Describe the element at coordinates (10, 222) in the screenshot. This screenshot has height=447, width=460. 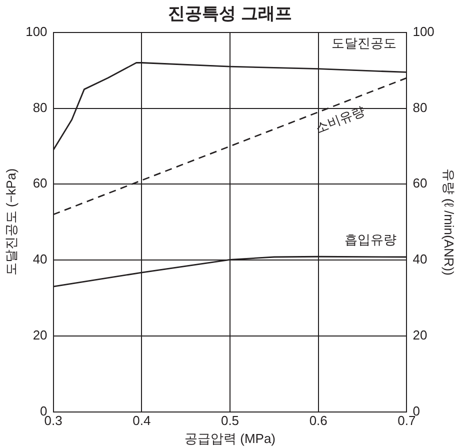
I see `y-axis-title: 도달진공도 (−kPa)` at that location.